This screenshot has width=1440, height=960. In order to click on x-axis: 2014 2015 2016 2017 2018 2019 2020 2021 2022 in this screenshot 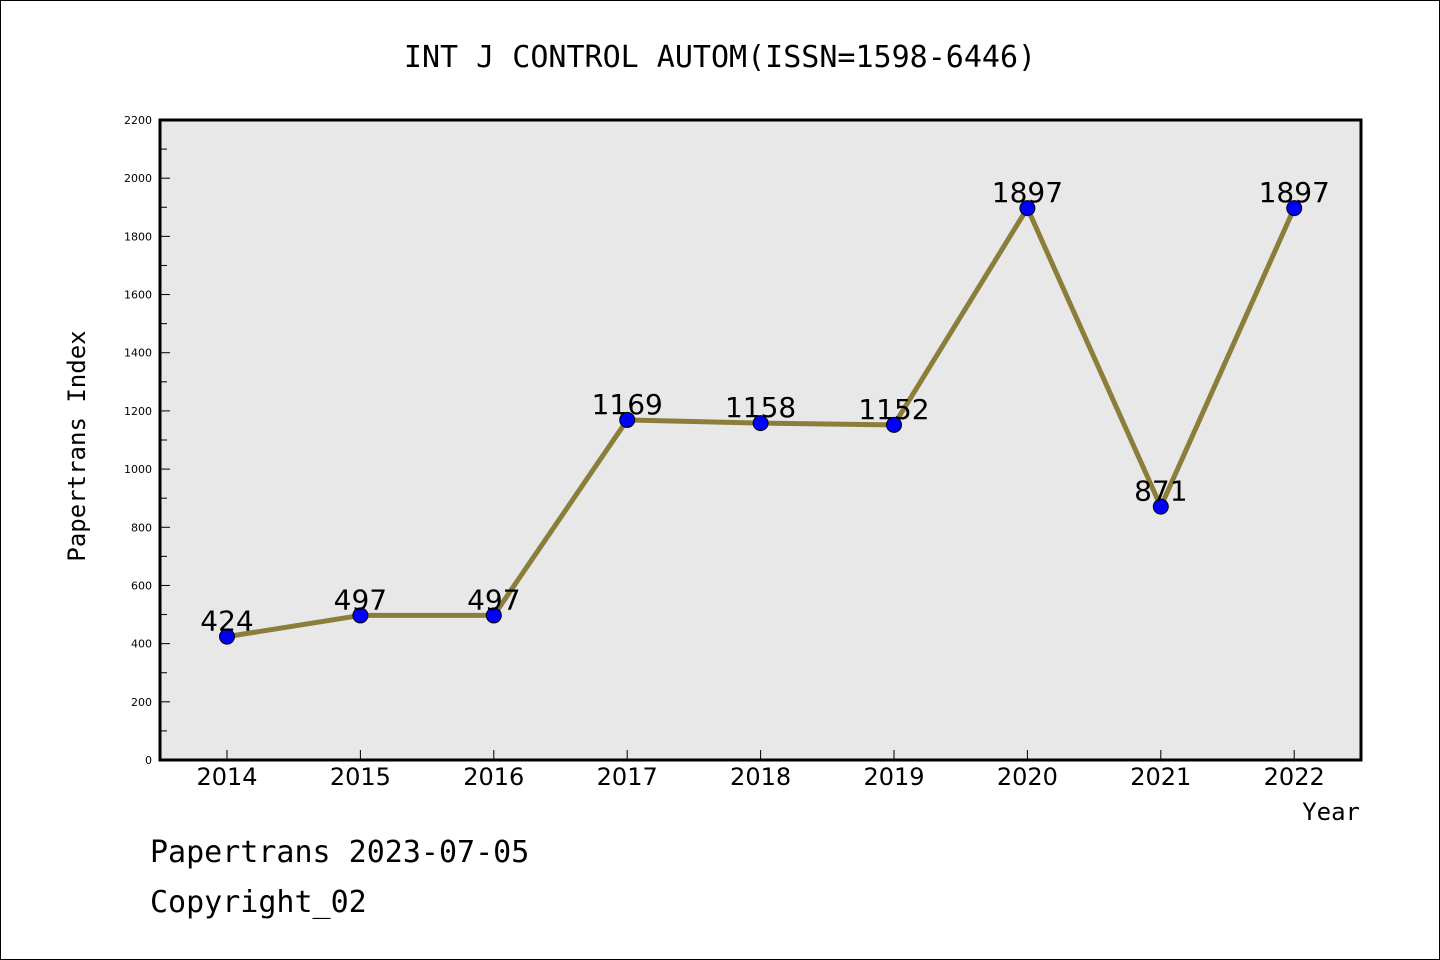, I will do `click(760, 770)`.